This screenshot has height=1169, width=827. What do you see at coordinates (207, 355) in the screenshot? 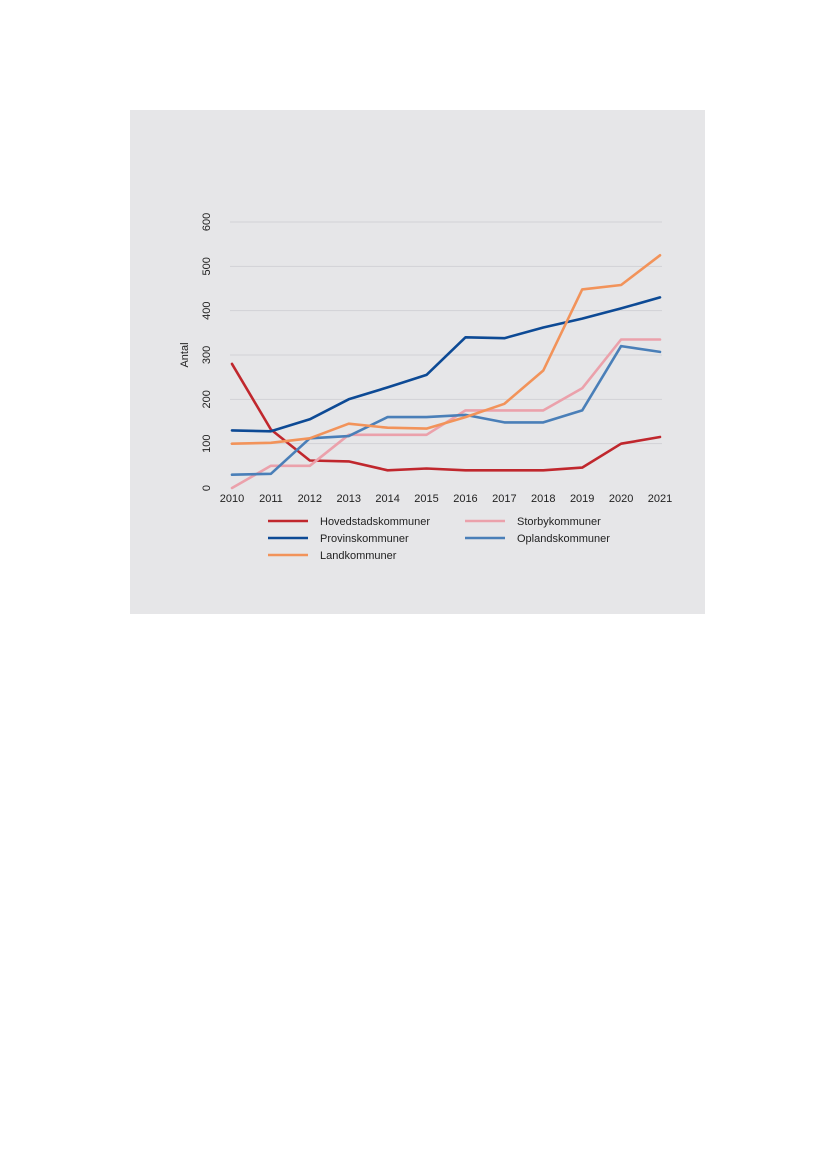
I see `y-tick-label: 300` at bounding box center [207, 355].